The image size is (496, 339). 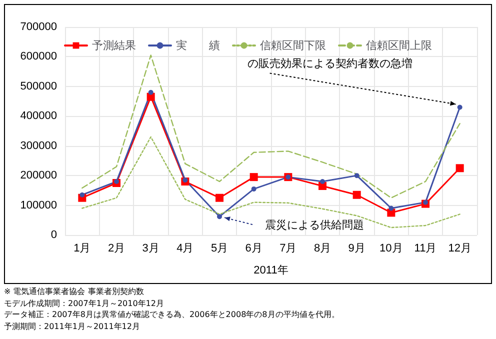 What do you see at coordinates (323, 248) in the screenshot?
I see `x-tick-label: 8月` at bounding box center [323, 248].